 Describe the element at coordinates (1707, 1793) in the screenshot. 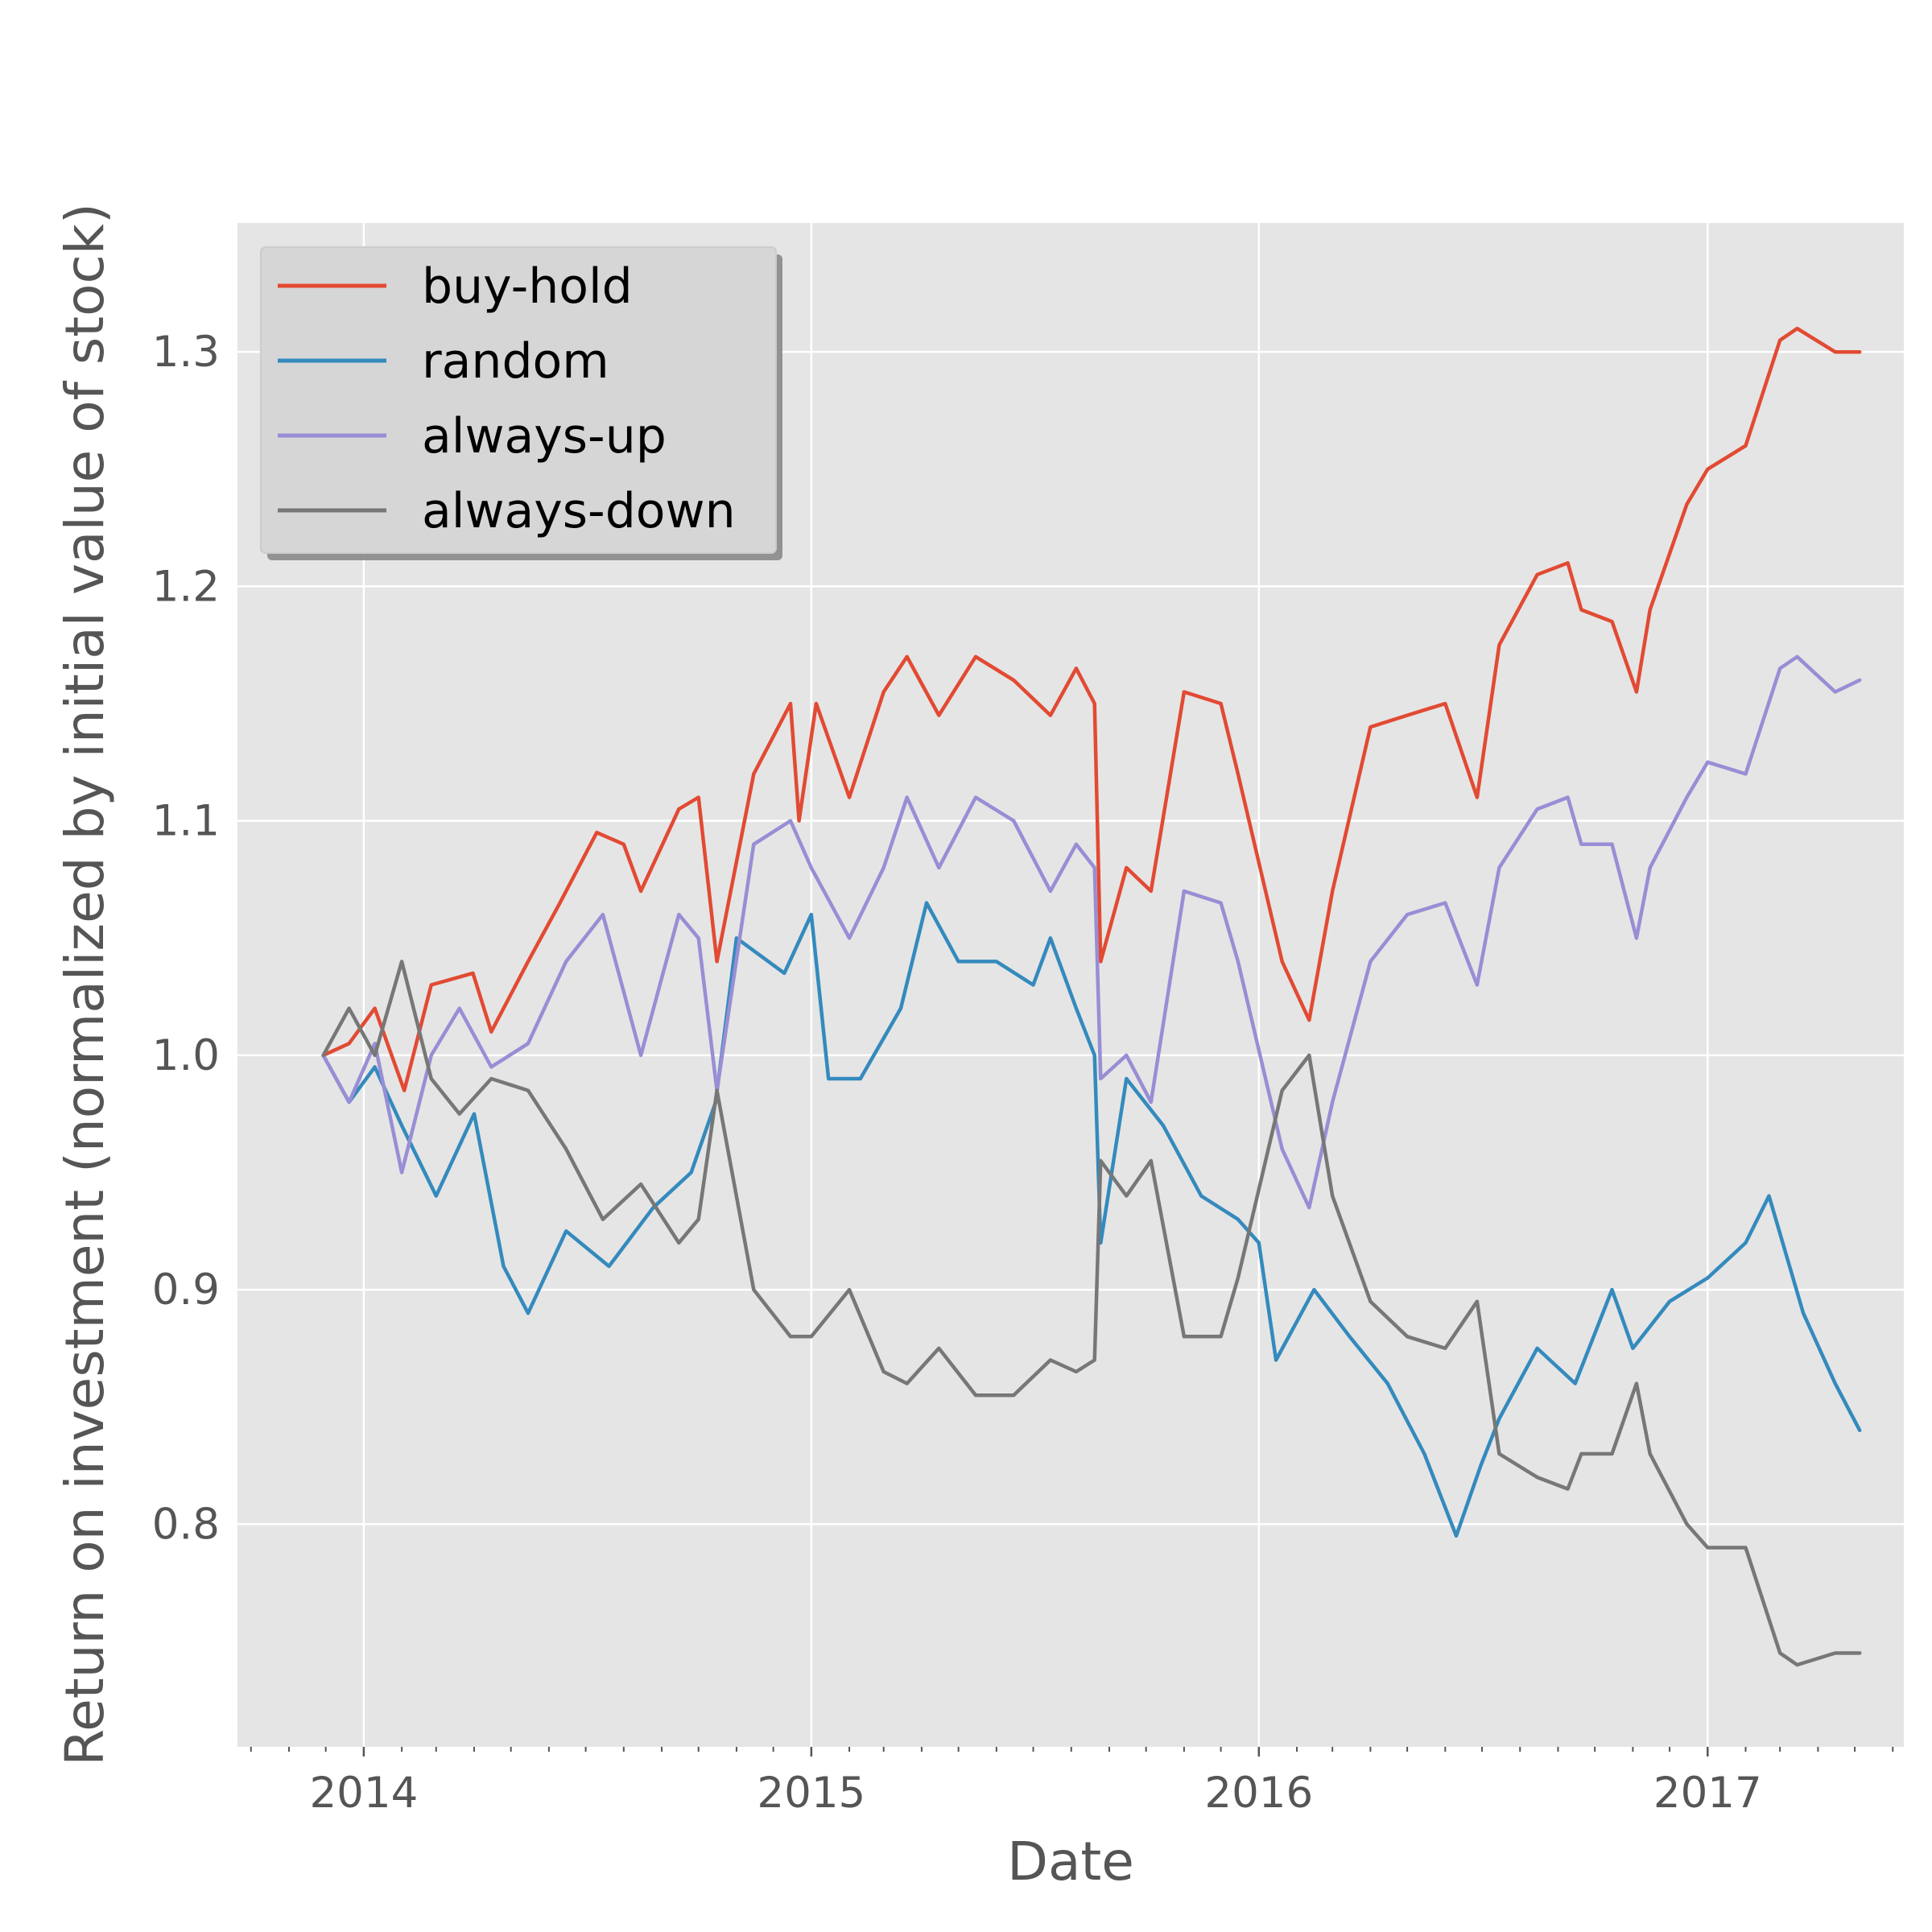

I see `x-tick-label: 2017` at that location.